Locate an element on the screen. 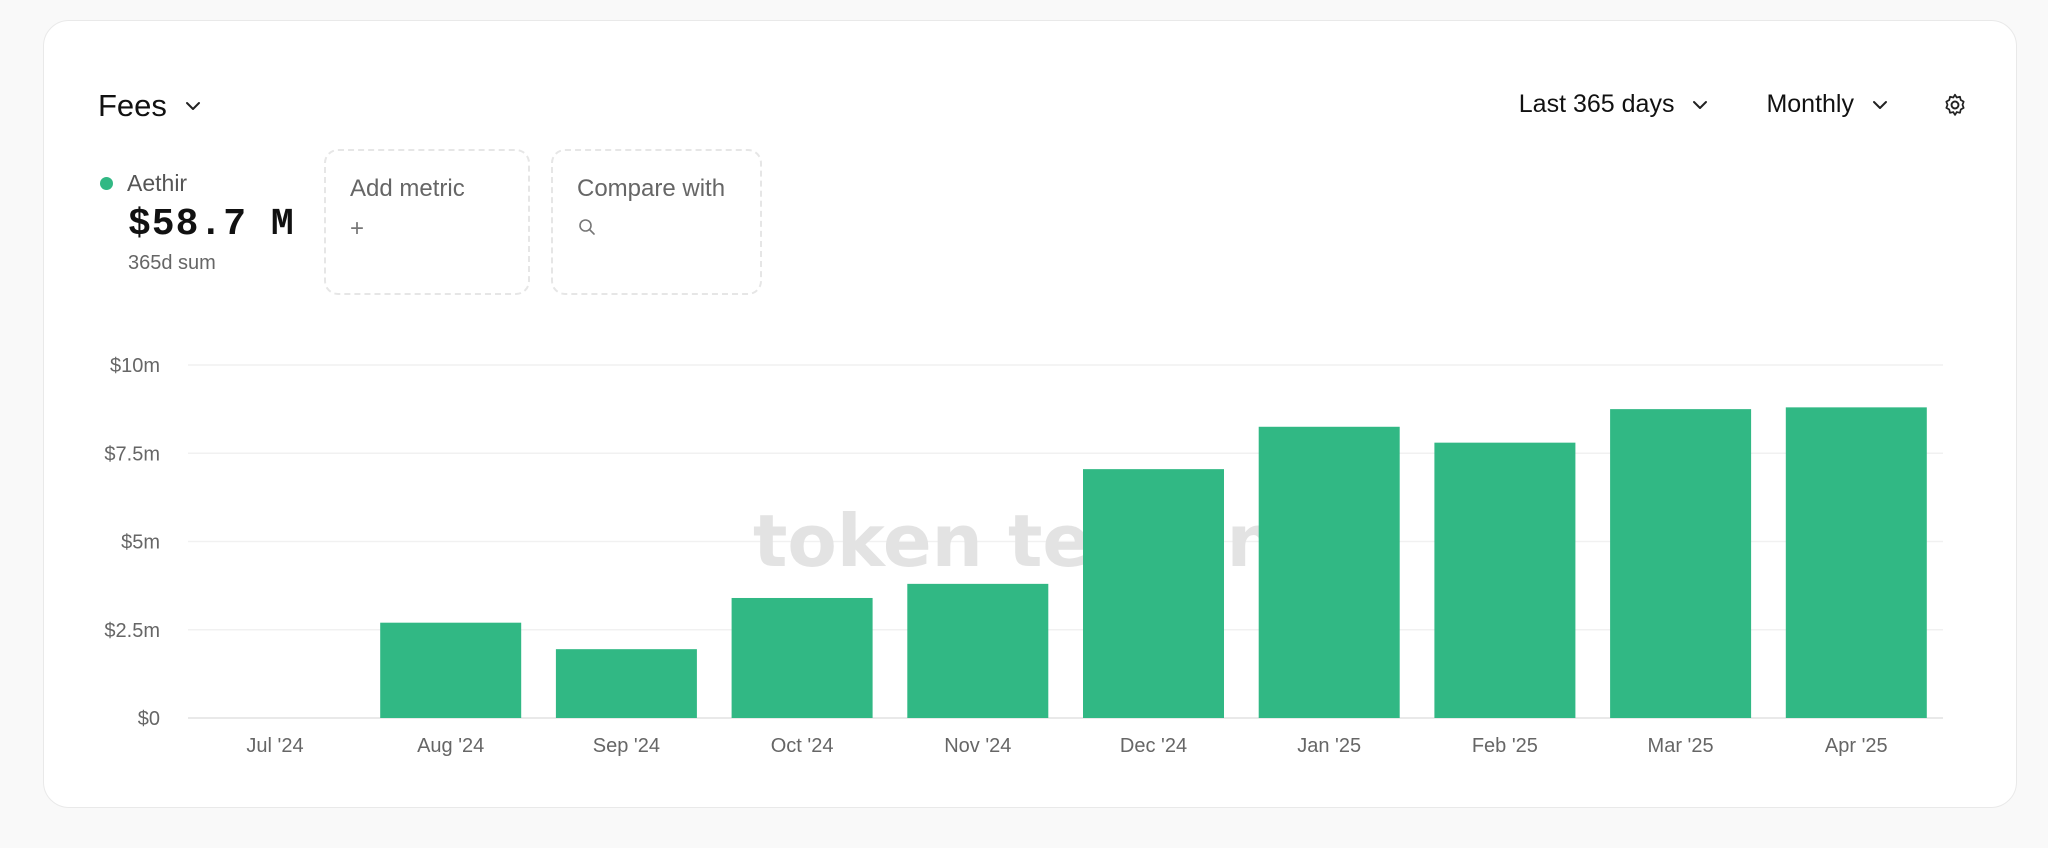  granularity-label: Monthly is located at coordinates (1810, 104).